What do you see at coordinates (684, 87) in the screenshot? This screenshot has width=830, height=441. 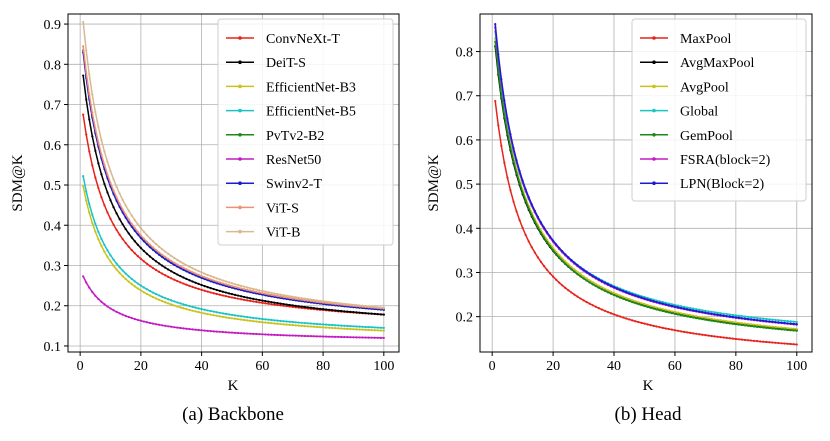 I see `legend-entry: AvgPool` at bounding box center [684, 87].